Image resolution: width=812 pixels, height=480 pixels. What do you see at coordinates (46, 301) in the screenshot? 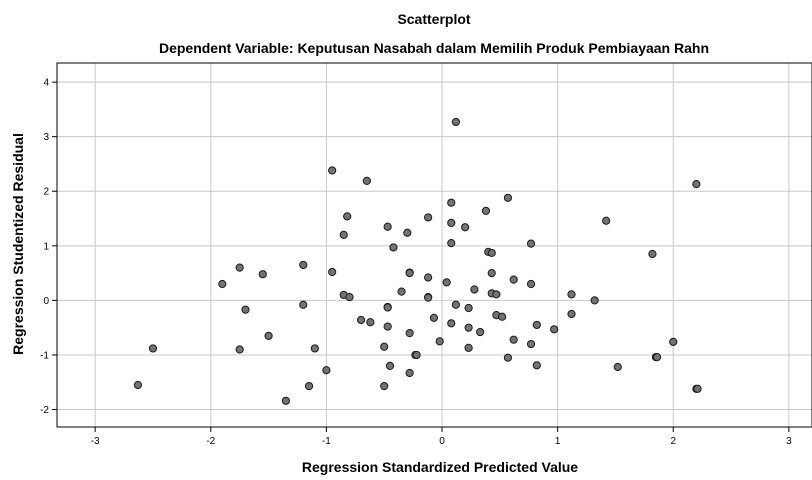
I see `y-tick-label: 0` at bounding box center [46, 301].